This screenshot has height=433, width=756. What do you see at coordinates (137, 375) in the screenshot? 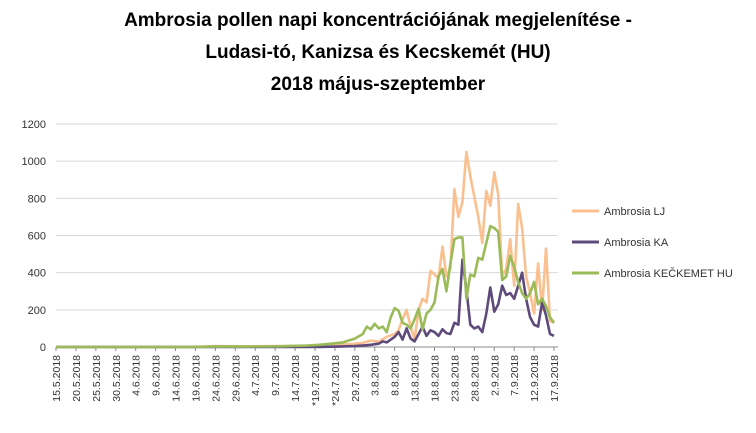
I see `x-tick-label: 4.6.2018` at bounding box center [137, 375].